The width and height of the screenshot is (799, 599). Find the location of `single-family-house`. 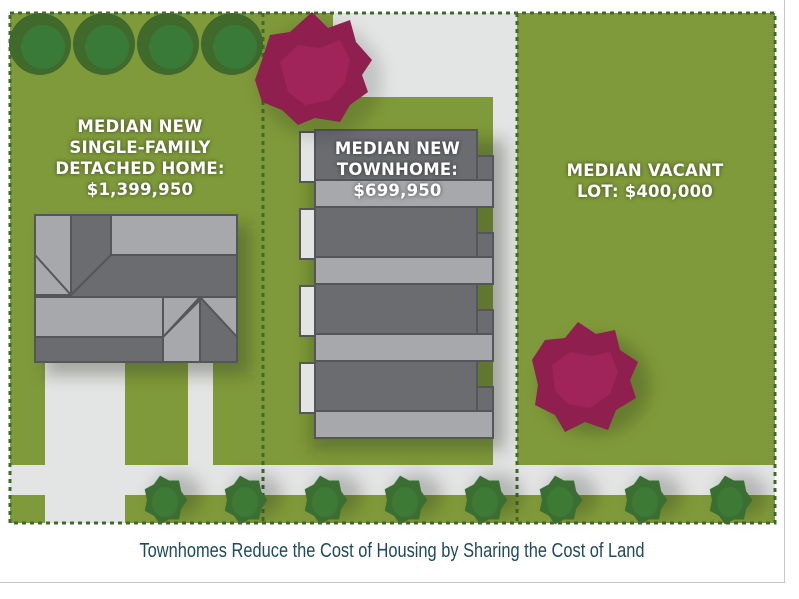

single-family-house is located at coordinates (136, 288).